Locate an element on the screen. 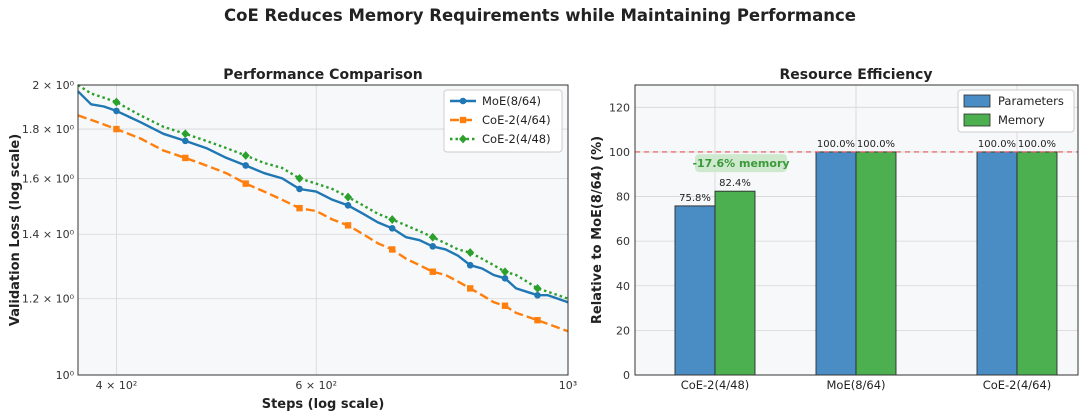  bar-value-label-parameters: 75.8% is located at coordinates (695, 198).